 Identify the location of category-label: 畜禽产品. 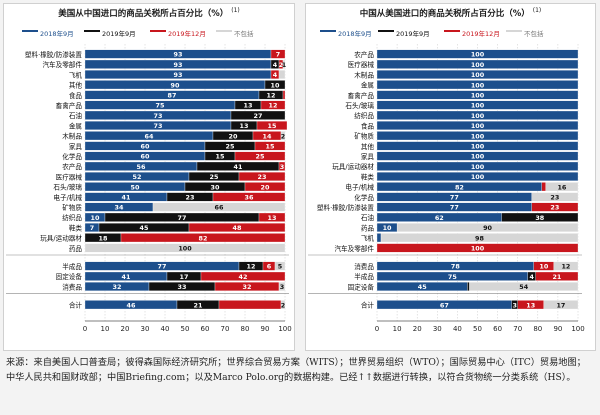
(69, 105).